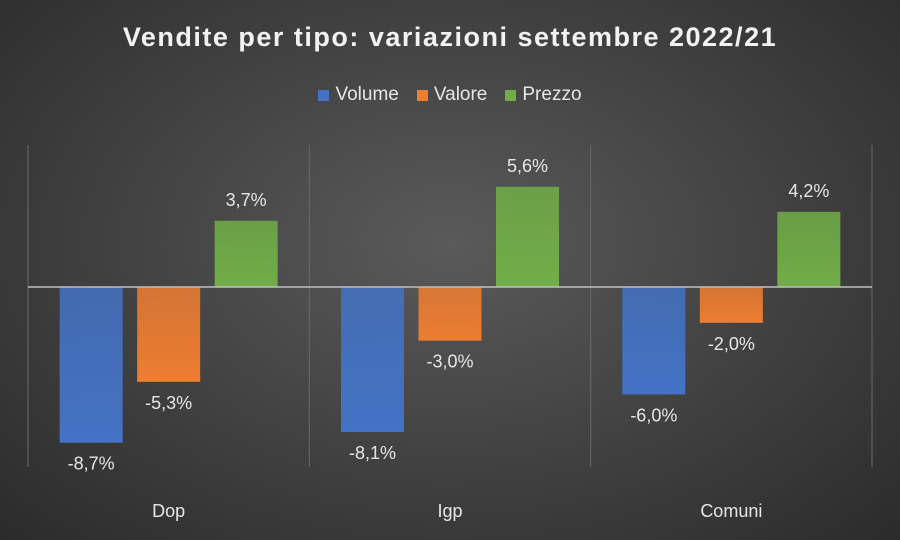 The width and height of the screenshot is (900, 540). What do you see at coordinates (731, 511) in the screenshot?
I see `category-label-comuni: Comuni` at bounding box center [731, 511].